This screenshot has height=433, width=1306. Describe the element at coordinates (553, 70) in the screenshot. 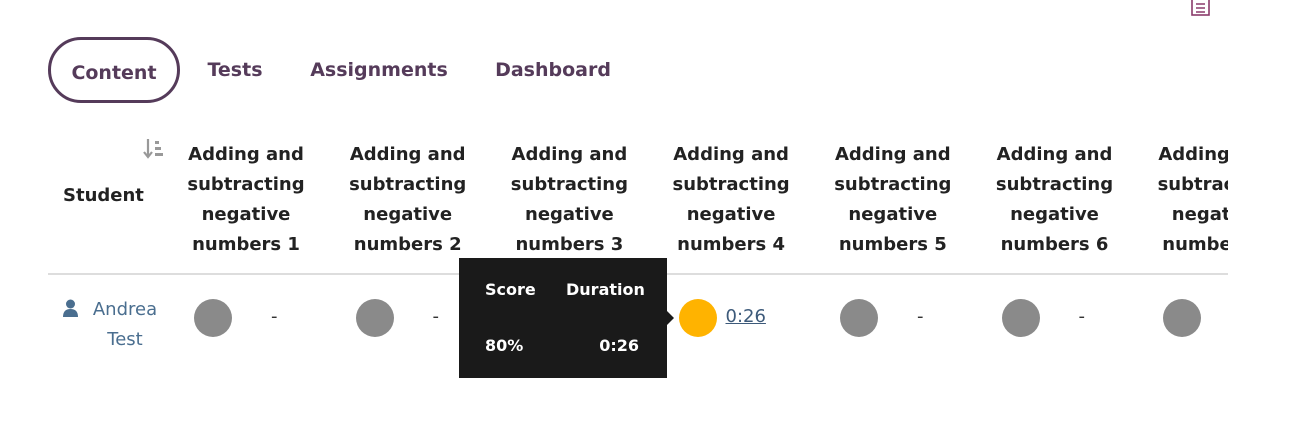

I see `tab: Dashboard` at that location.